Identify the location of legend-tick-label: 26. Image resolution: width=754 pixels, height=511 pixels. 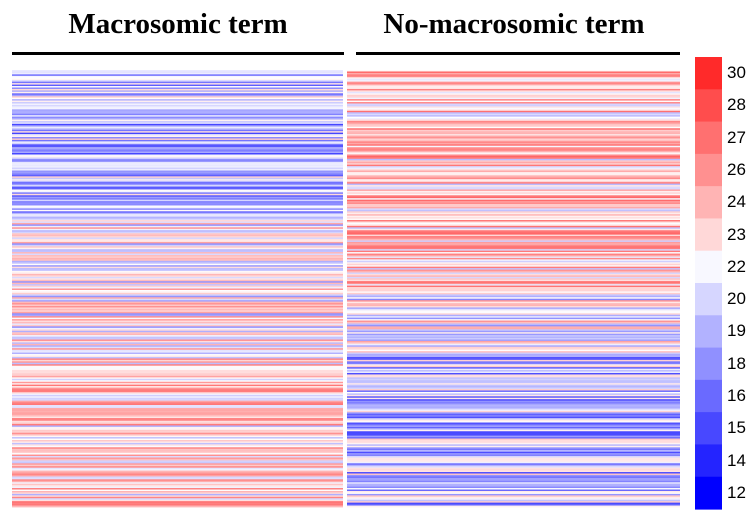
(736, 169).